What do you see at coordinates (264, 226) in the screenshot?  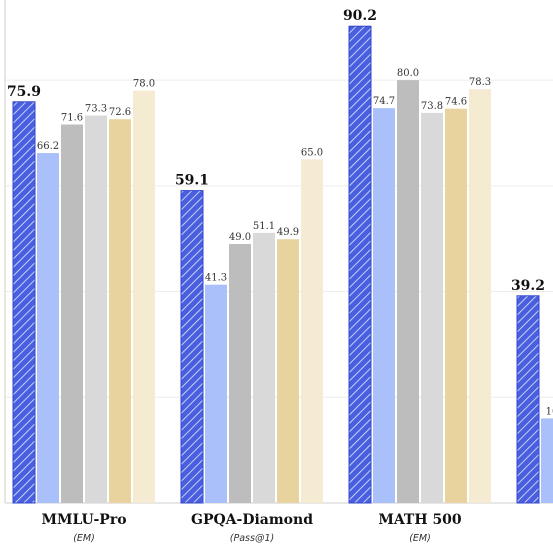 I see `data-label: 51.1` at bounding box center [264, 226].